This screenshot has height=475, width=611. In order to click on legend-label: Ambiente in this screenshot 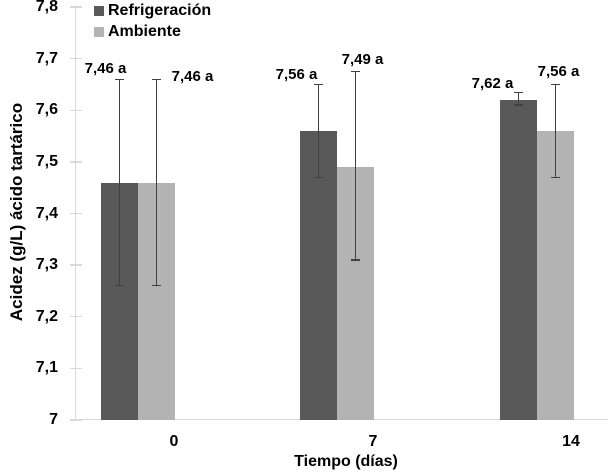, I will do `click(144, 31)`.